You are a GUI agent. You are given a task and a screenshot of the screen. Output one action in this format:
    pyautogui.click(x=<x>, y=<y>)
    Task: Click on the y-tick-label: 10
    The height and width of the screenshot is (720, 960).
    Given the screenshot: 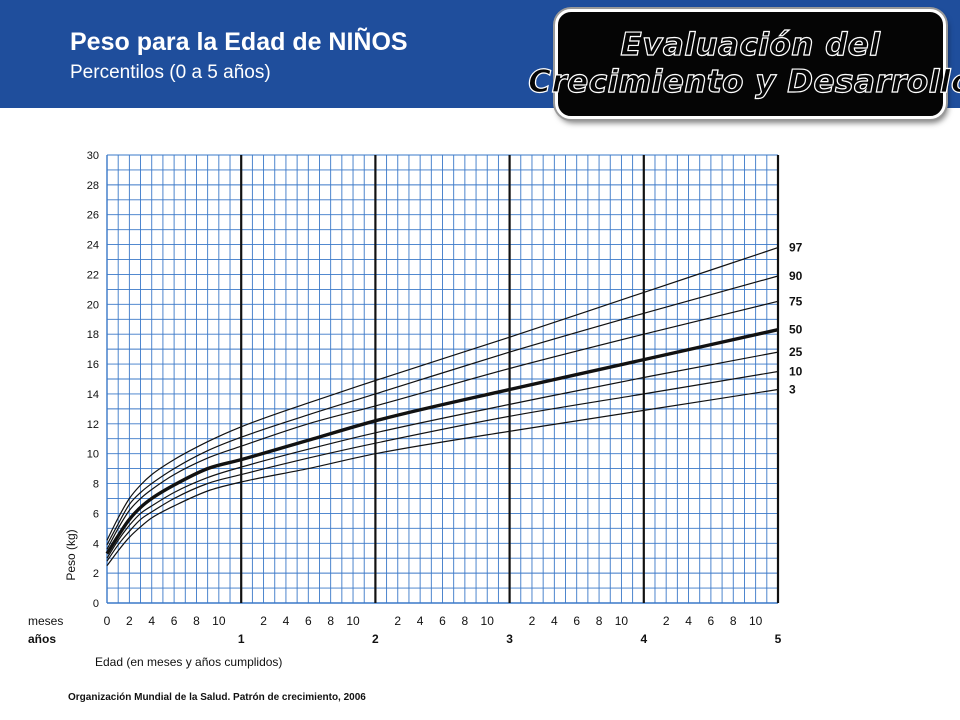 What is the action you would take?
    pyautogui.click(x=93, y=455)
    